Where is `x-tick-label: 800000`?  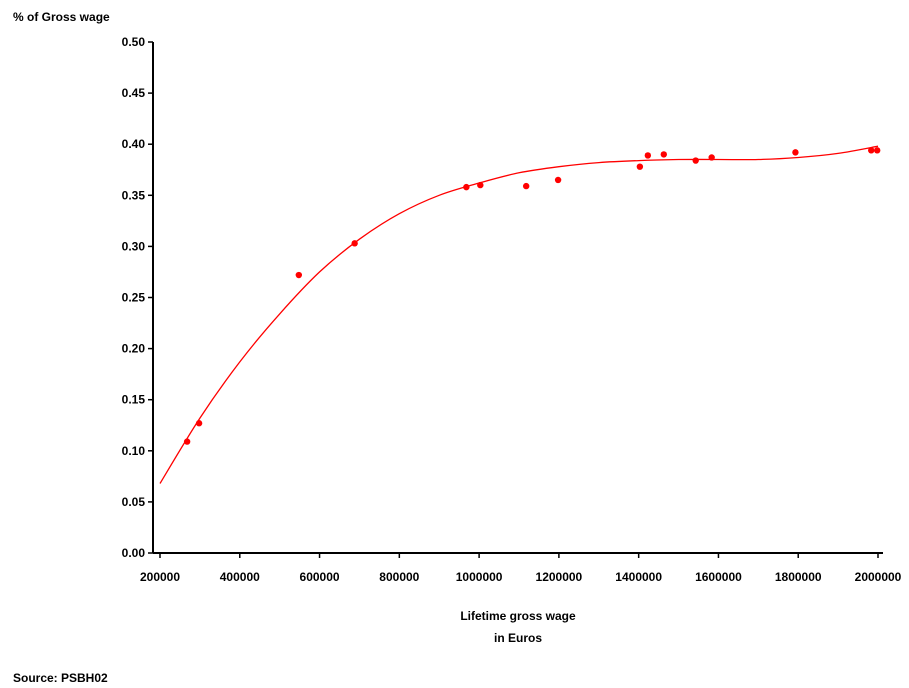
x-tick-label: 800000 is located at coordinates (399, 577).